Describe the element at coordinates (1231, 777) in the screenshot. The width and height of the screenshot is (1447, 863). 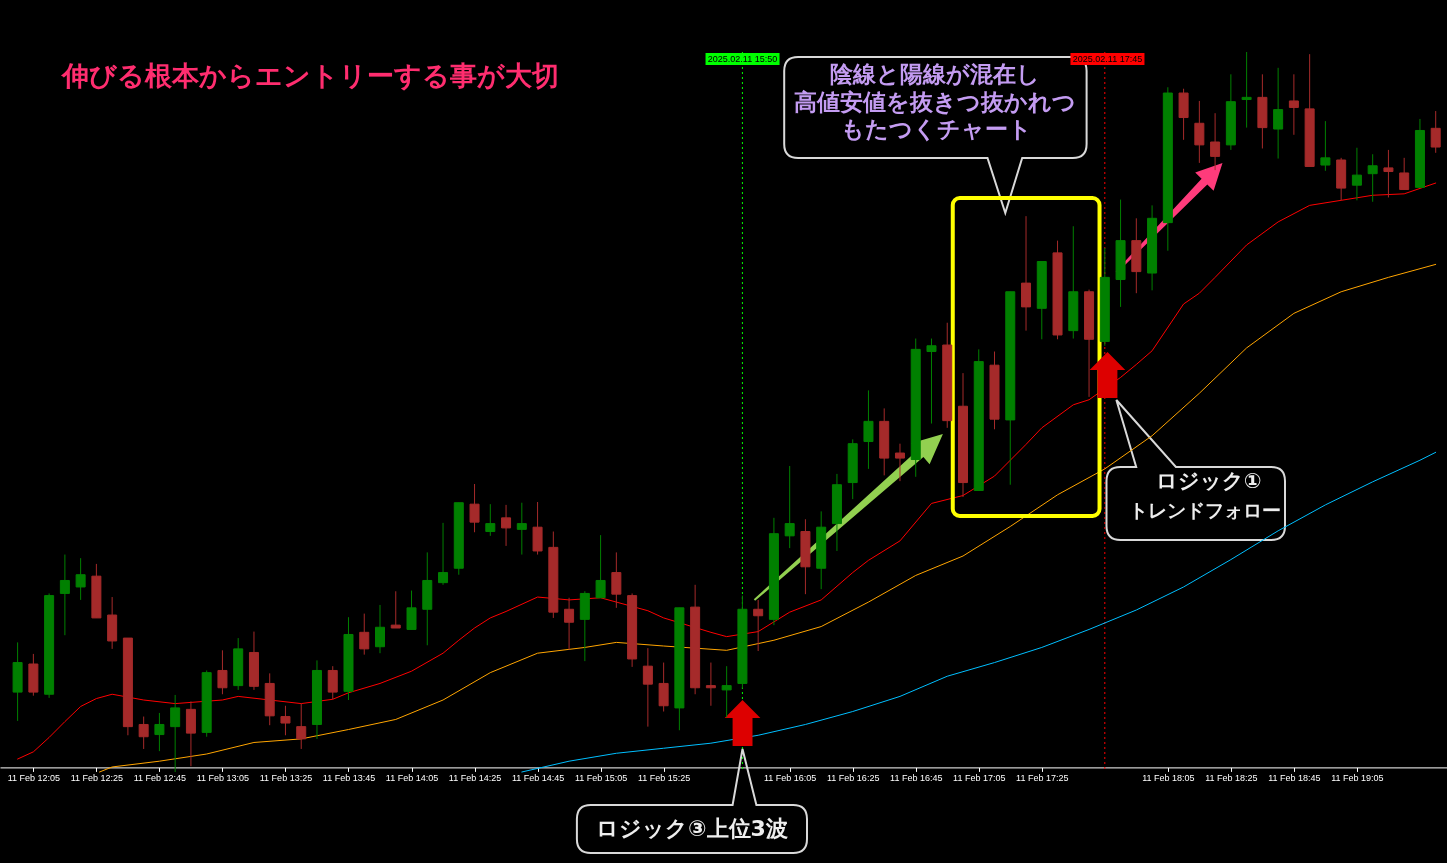
I see `x-tick-label: 11 Feb 18:25` at that location.